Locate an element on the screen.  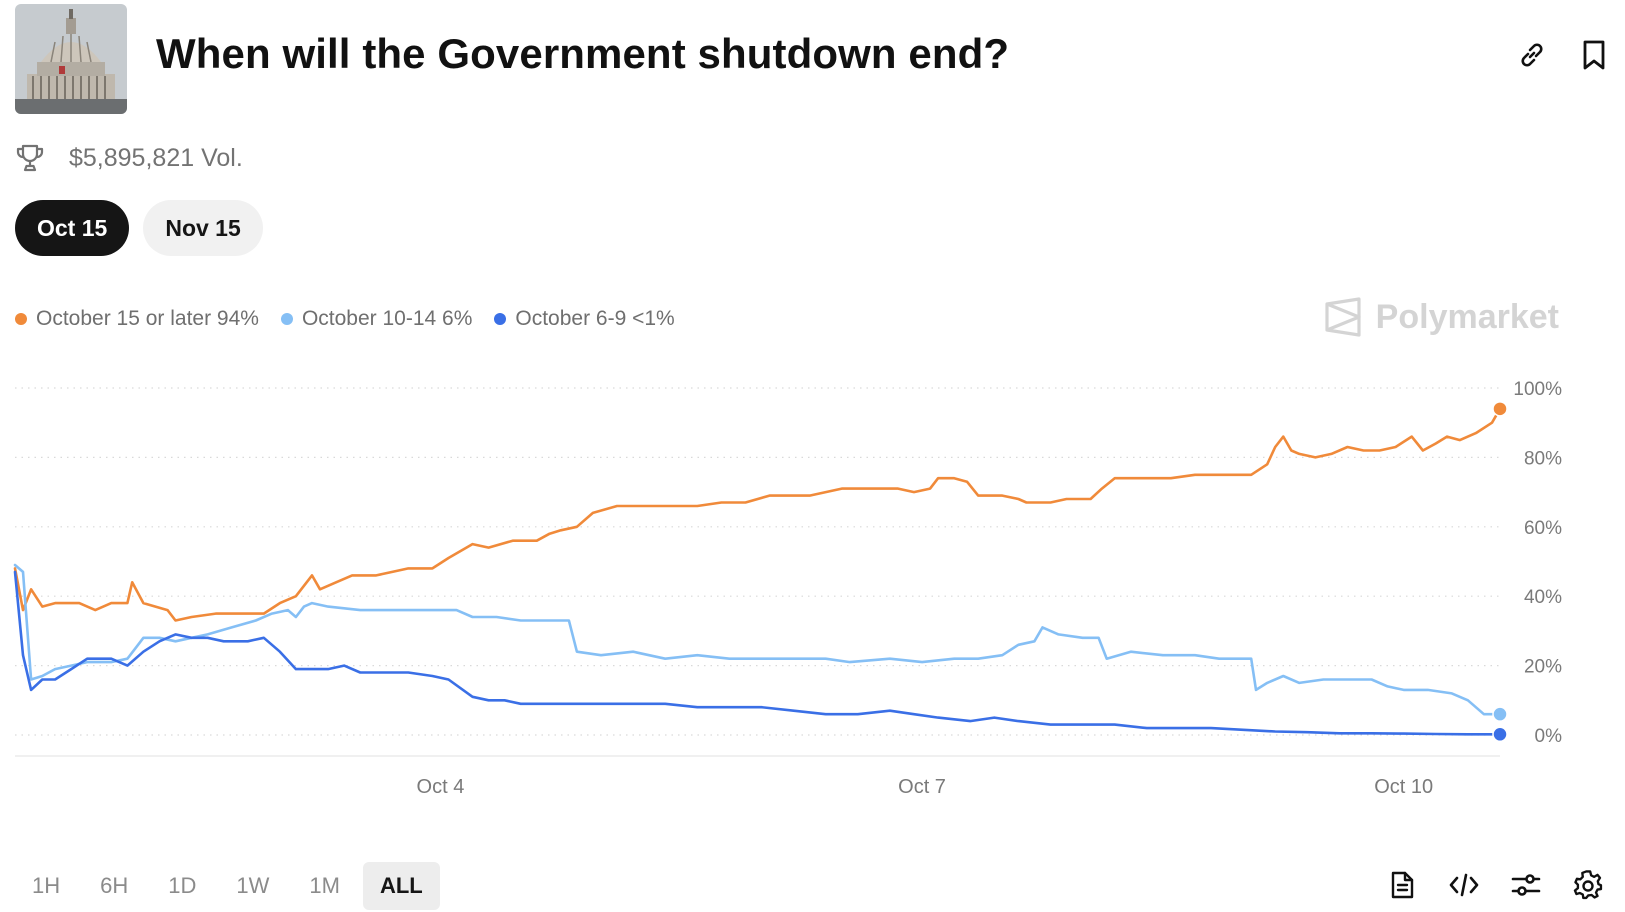
polymarket-watermark: Polymarket is located at coordinates (1441, 317).